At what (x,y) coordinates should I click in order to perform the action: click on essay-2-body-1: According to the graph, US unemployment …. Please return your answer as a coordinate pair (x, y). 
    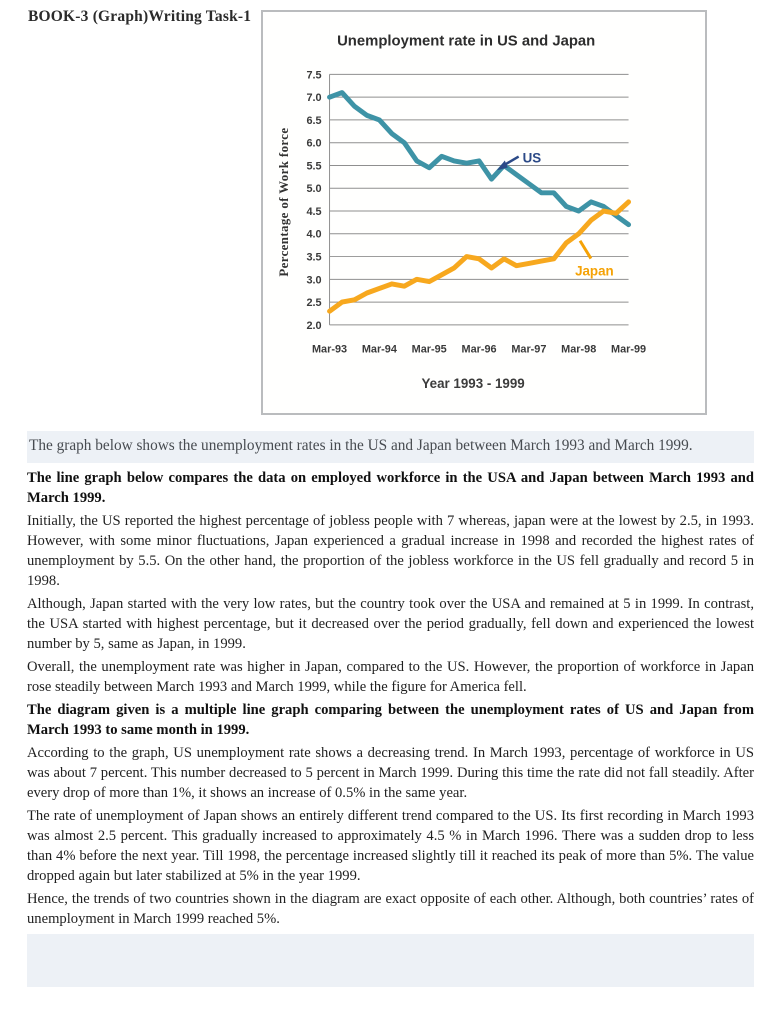
    Looking at the image, I should click on (390, 773).